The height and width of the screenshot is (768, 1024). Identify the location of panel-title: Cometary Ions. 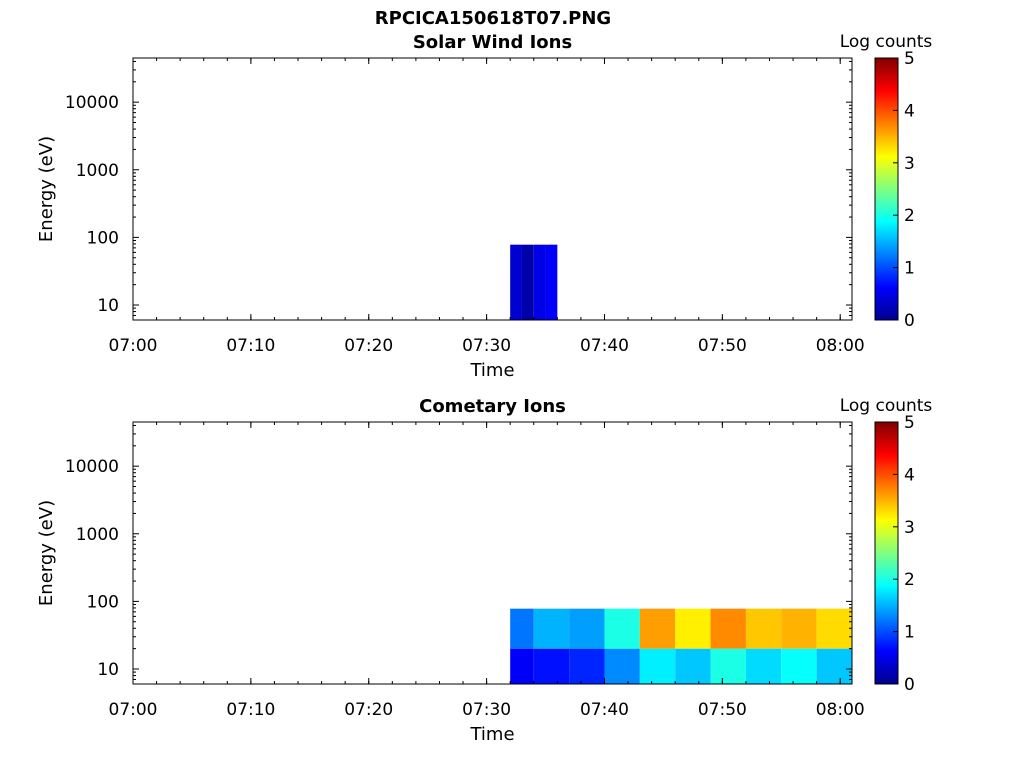
(492, 406).